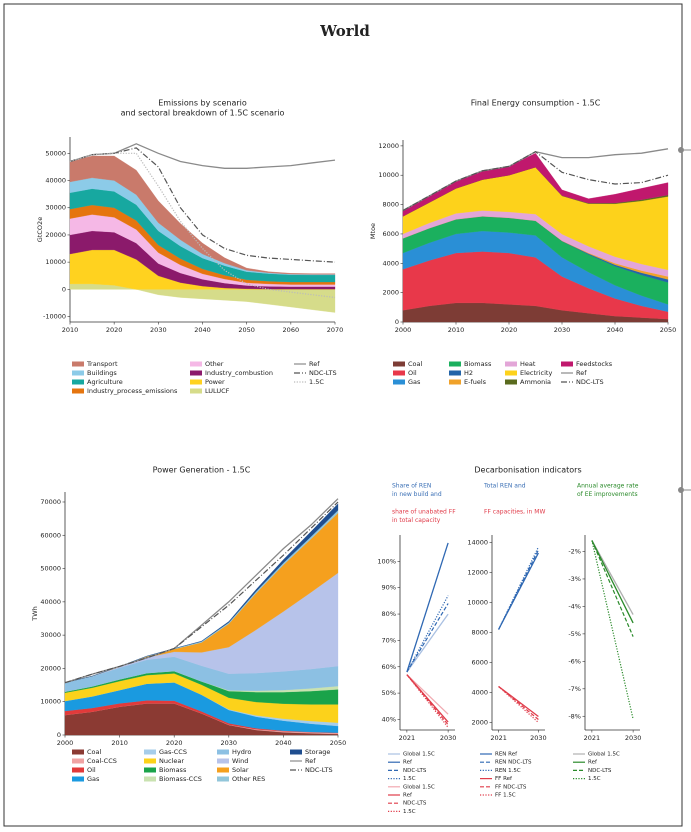  Describe the element at coordinates (574, 716) in the screenshot. I see `y-tick-label: -8%` at that location.